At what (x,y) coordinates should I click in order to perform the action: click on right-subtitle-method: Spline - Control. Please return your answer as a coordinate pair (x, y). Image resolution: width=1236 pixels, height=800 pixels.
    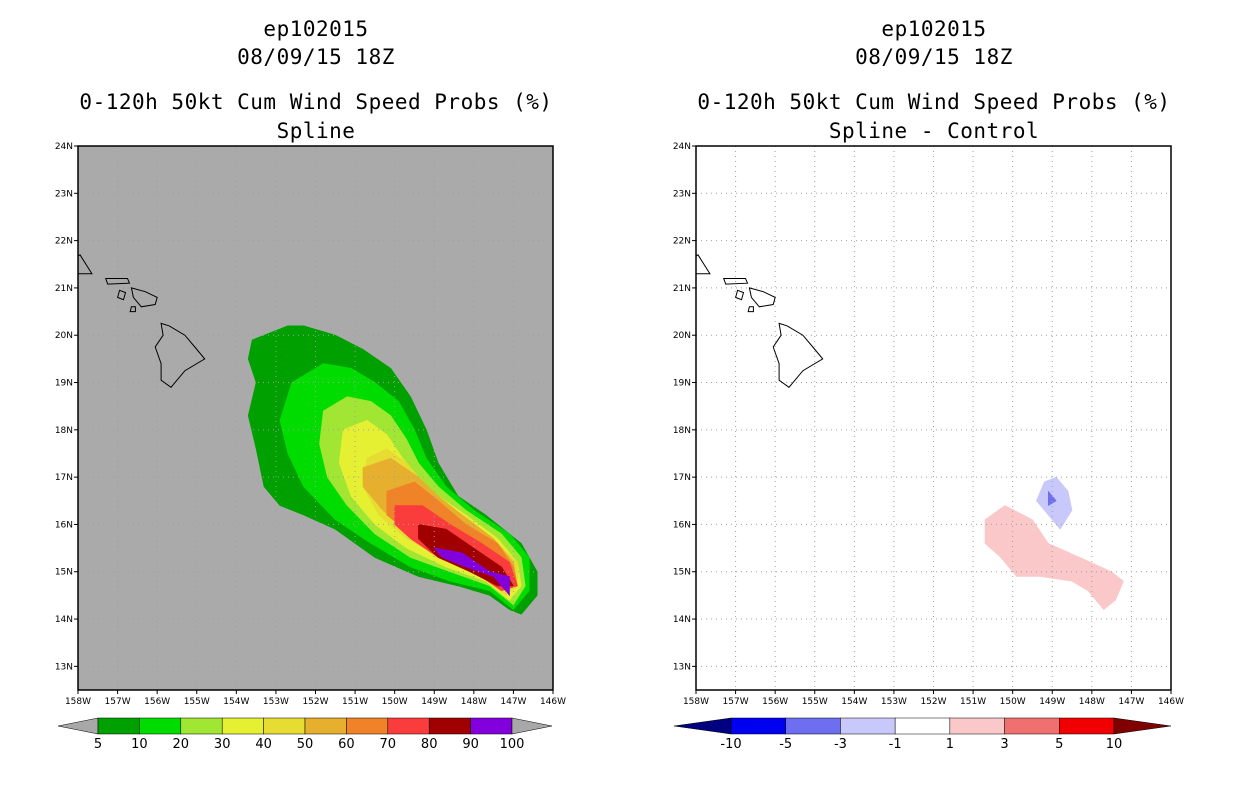
    Looking at the image, I should click on (934, 131).